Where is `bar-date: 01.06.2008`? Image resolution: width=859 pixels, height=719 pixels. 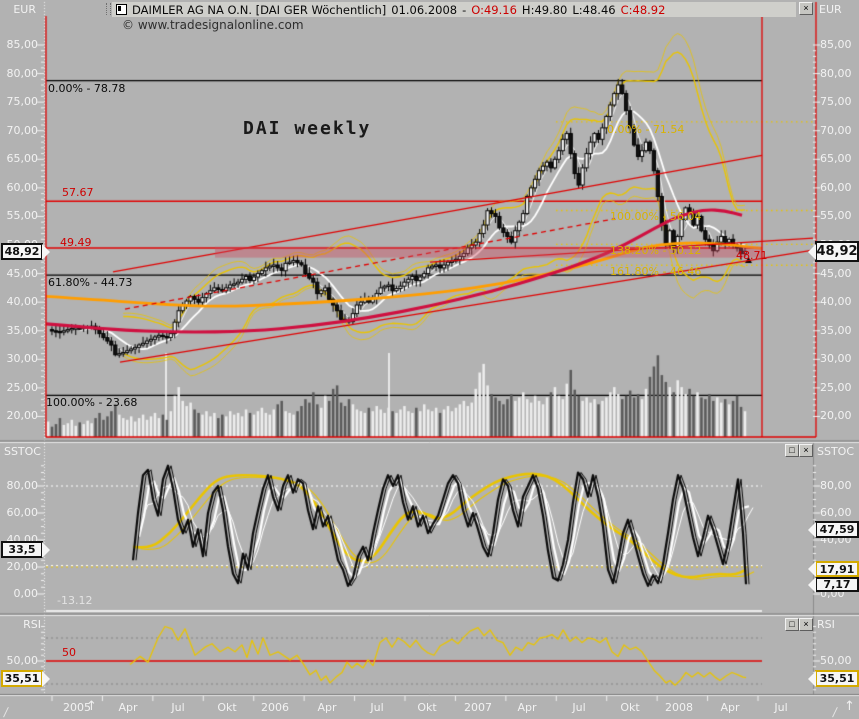
bar-date: 01.06.2008 is located at coordinates (424, 9).